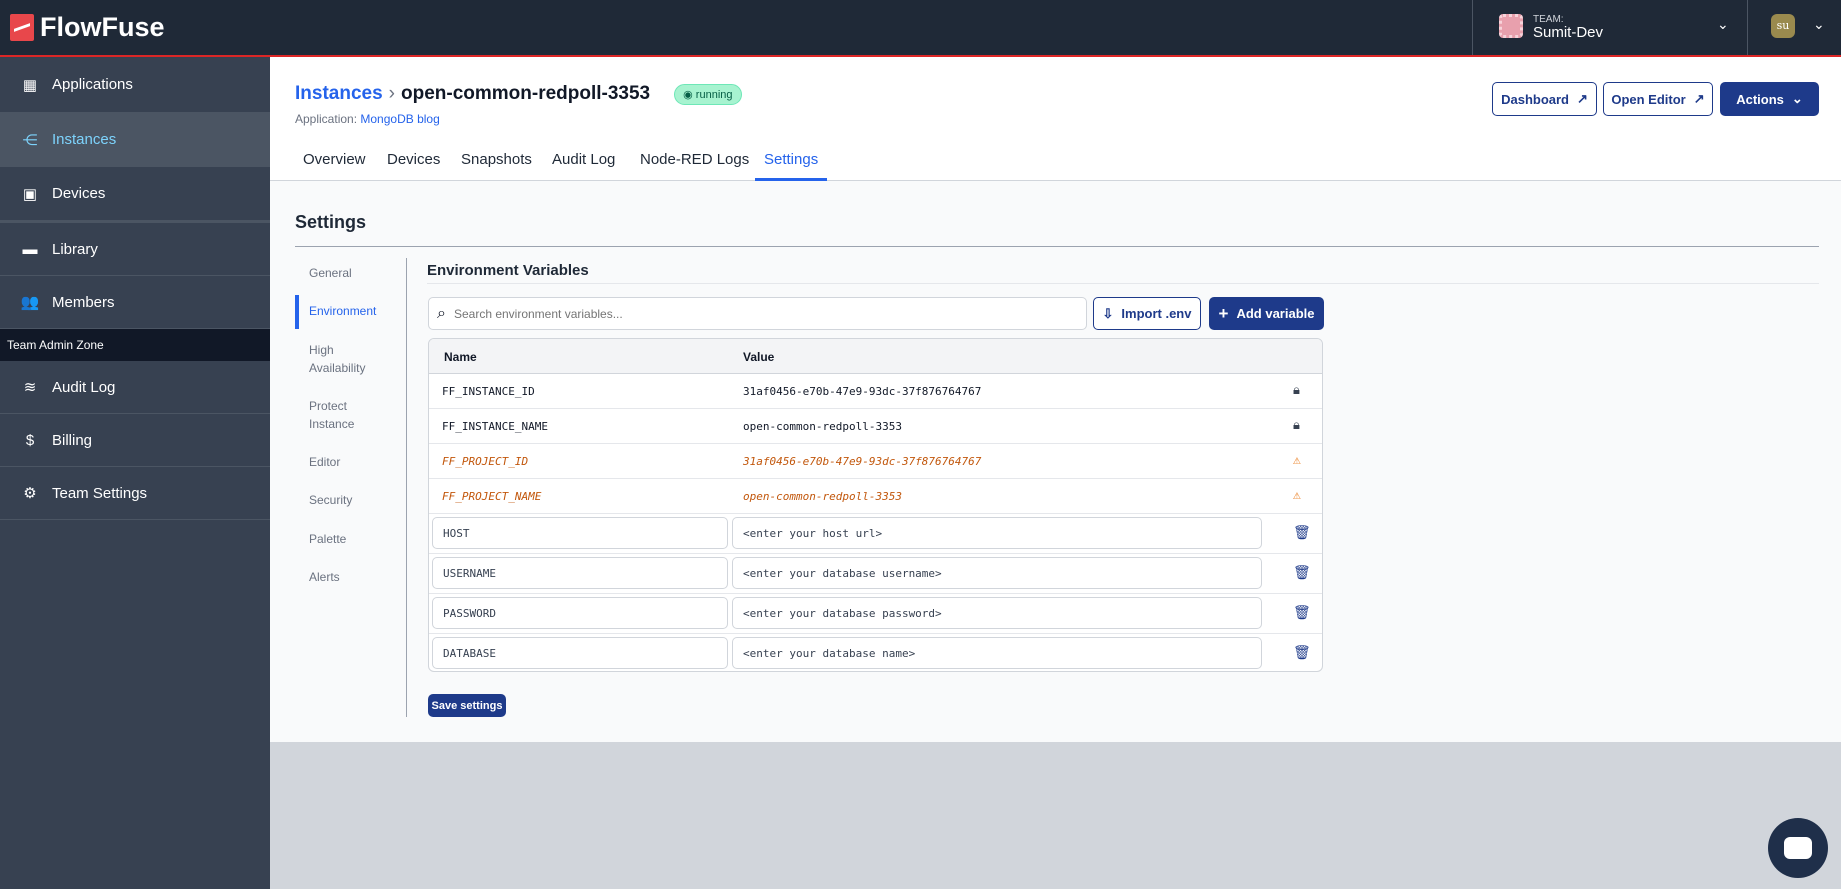  Describe the element at coordinates (334, 159) in the screenshot. I see `tab-overview: Overview` at that location.